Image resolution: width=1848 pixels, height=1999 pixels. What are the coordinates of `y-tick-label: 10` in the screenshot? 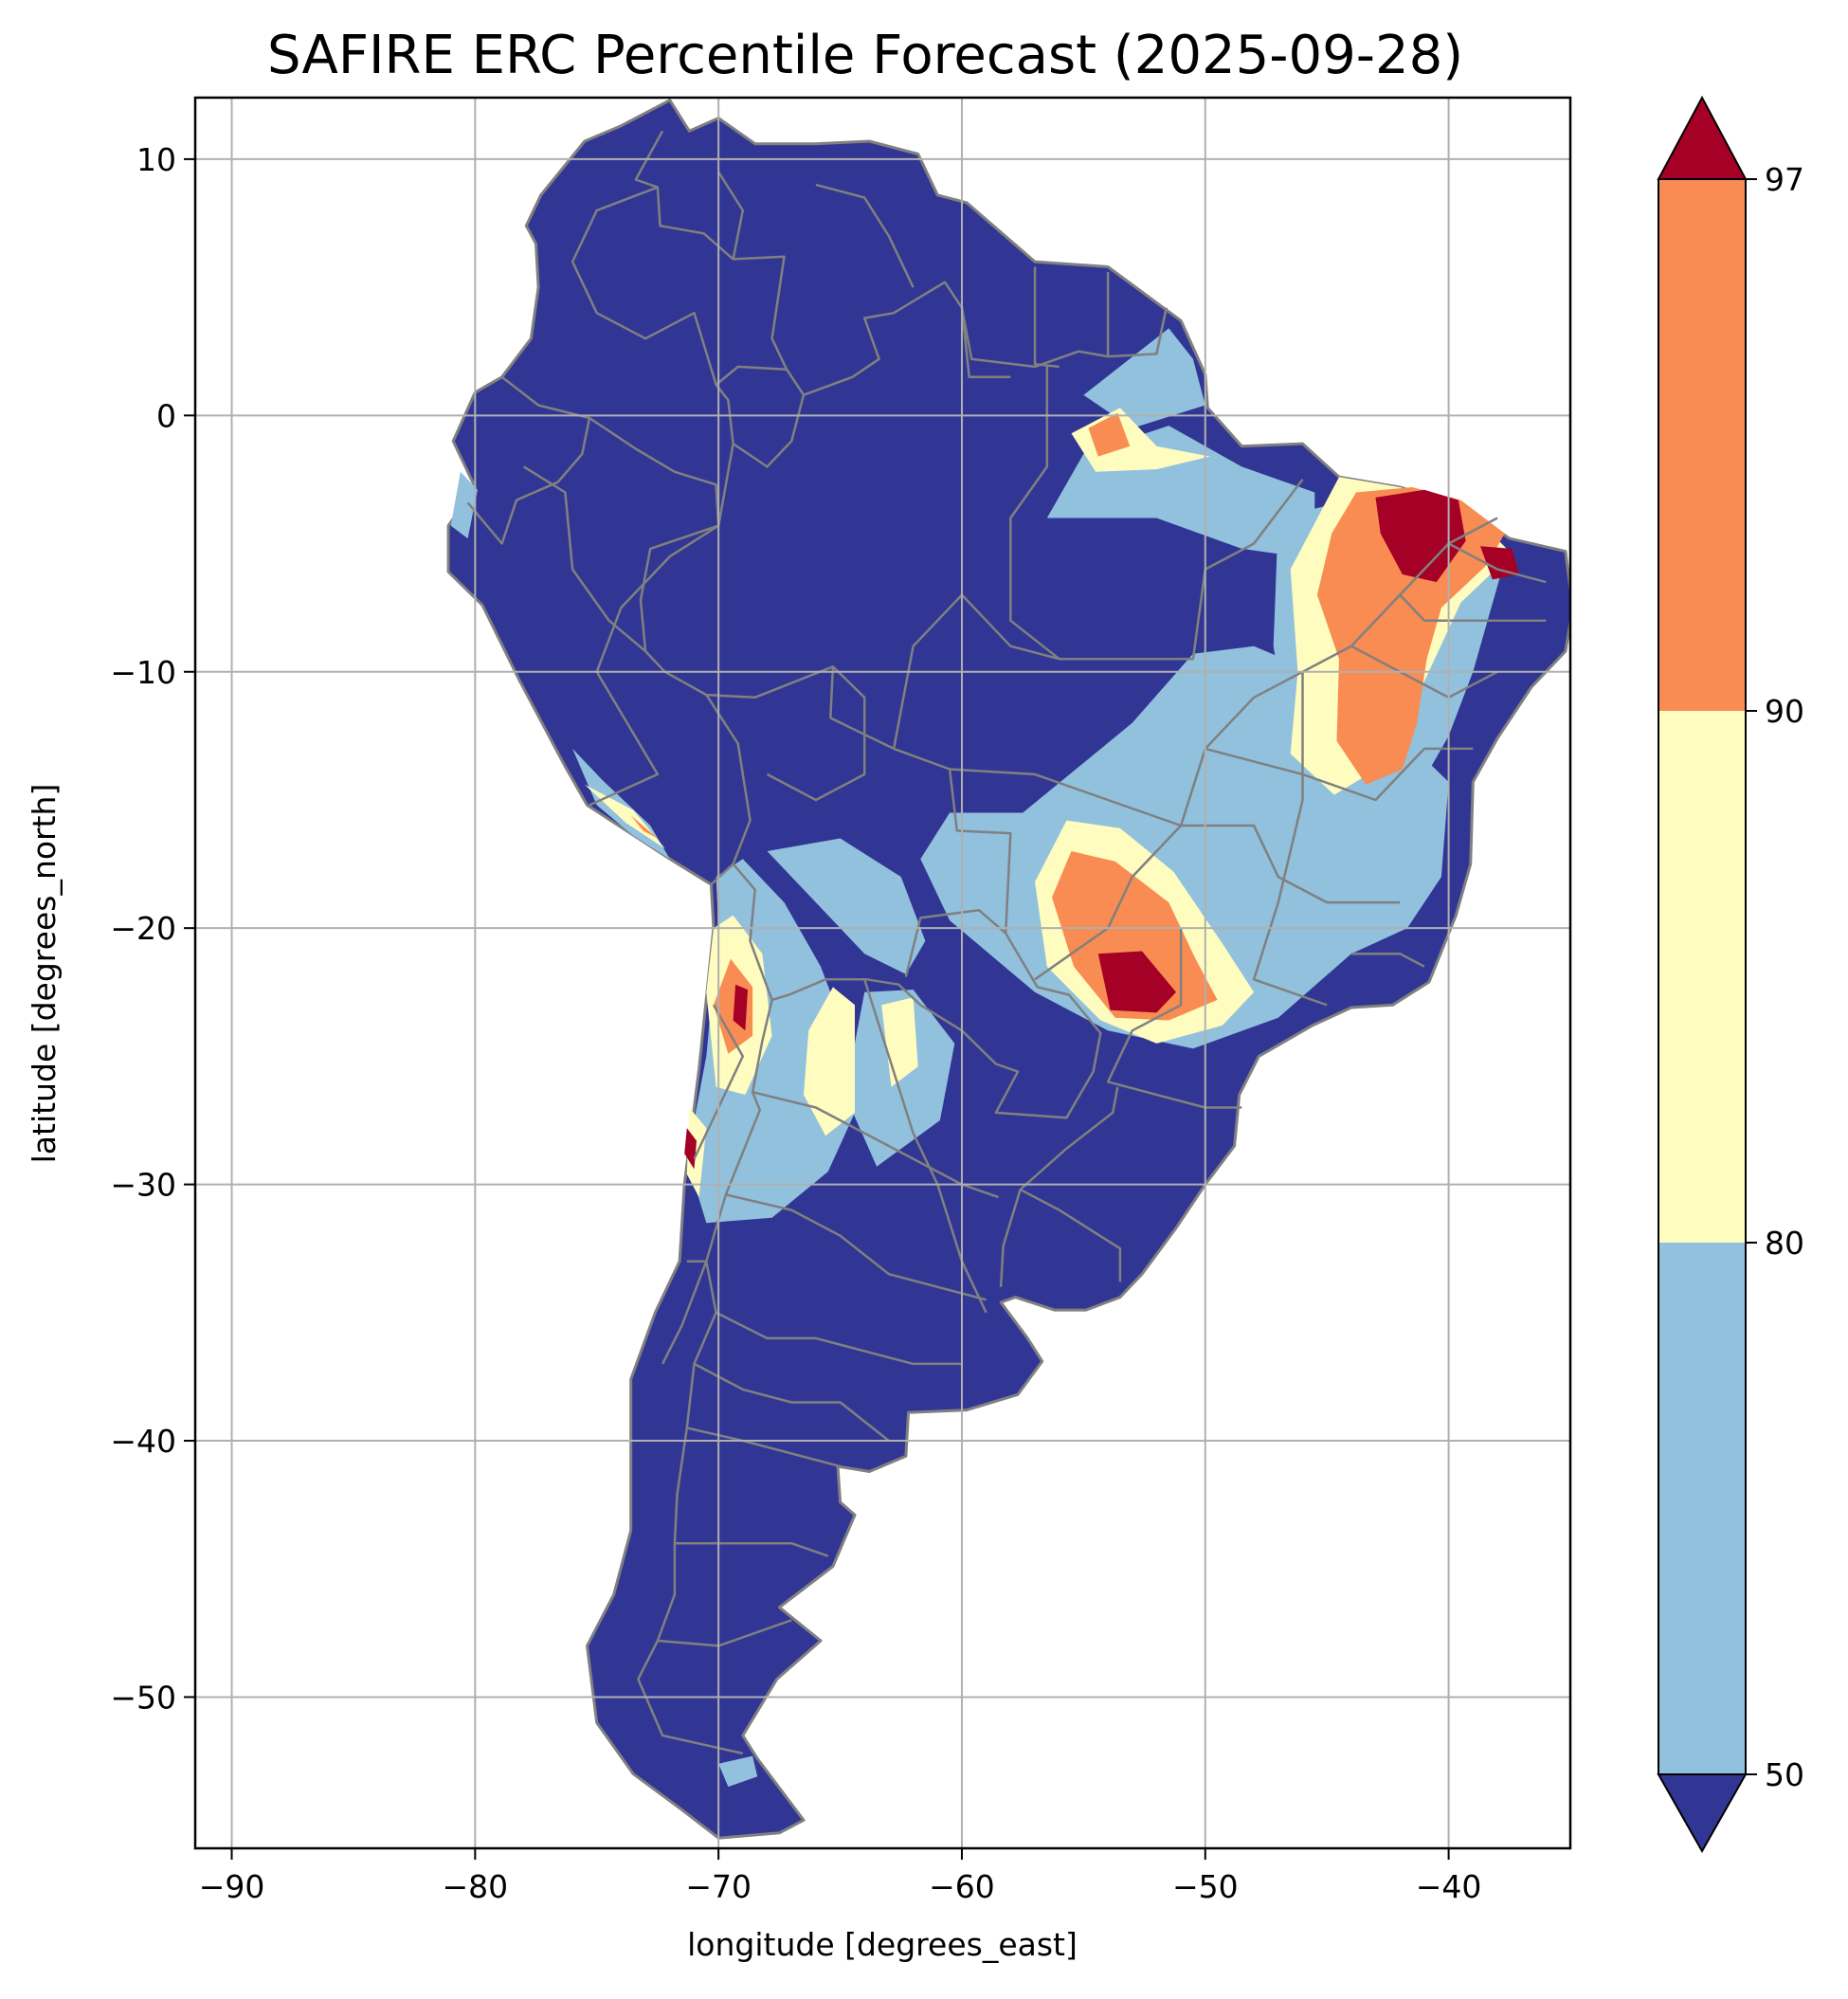 It's located at (156, 160).